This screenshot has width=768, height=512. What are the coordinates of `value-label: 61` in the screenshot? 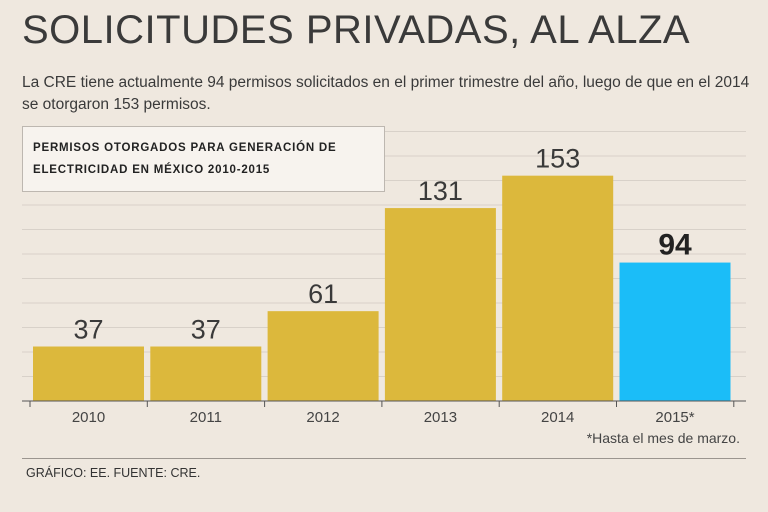 It's located at (323, 294).